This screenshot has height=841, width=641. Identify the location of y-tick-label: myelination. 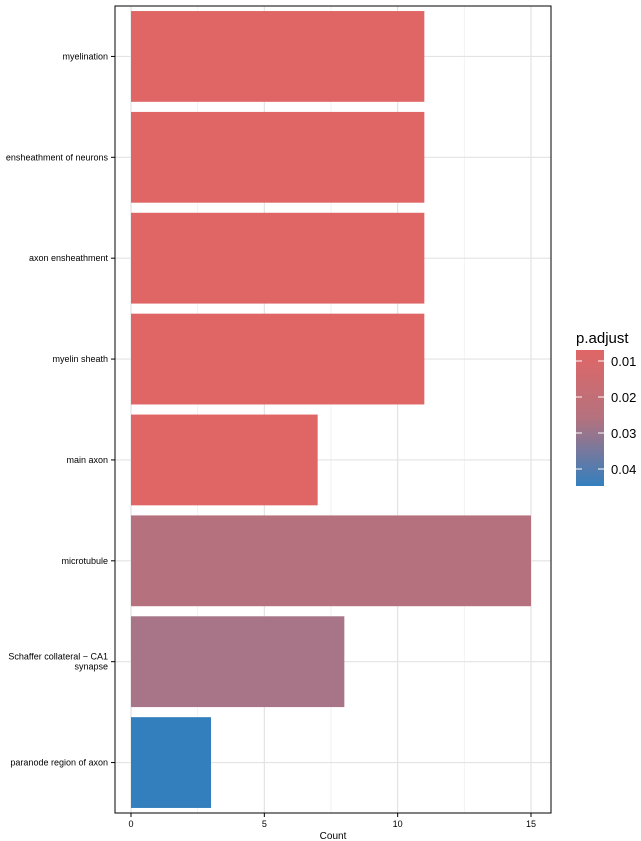
(85, 56).